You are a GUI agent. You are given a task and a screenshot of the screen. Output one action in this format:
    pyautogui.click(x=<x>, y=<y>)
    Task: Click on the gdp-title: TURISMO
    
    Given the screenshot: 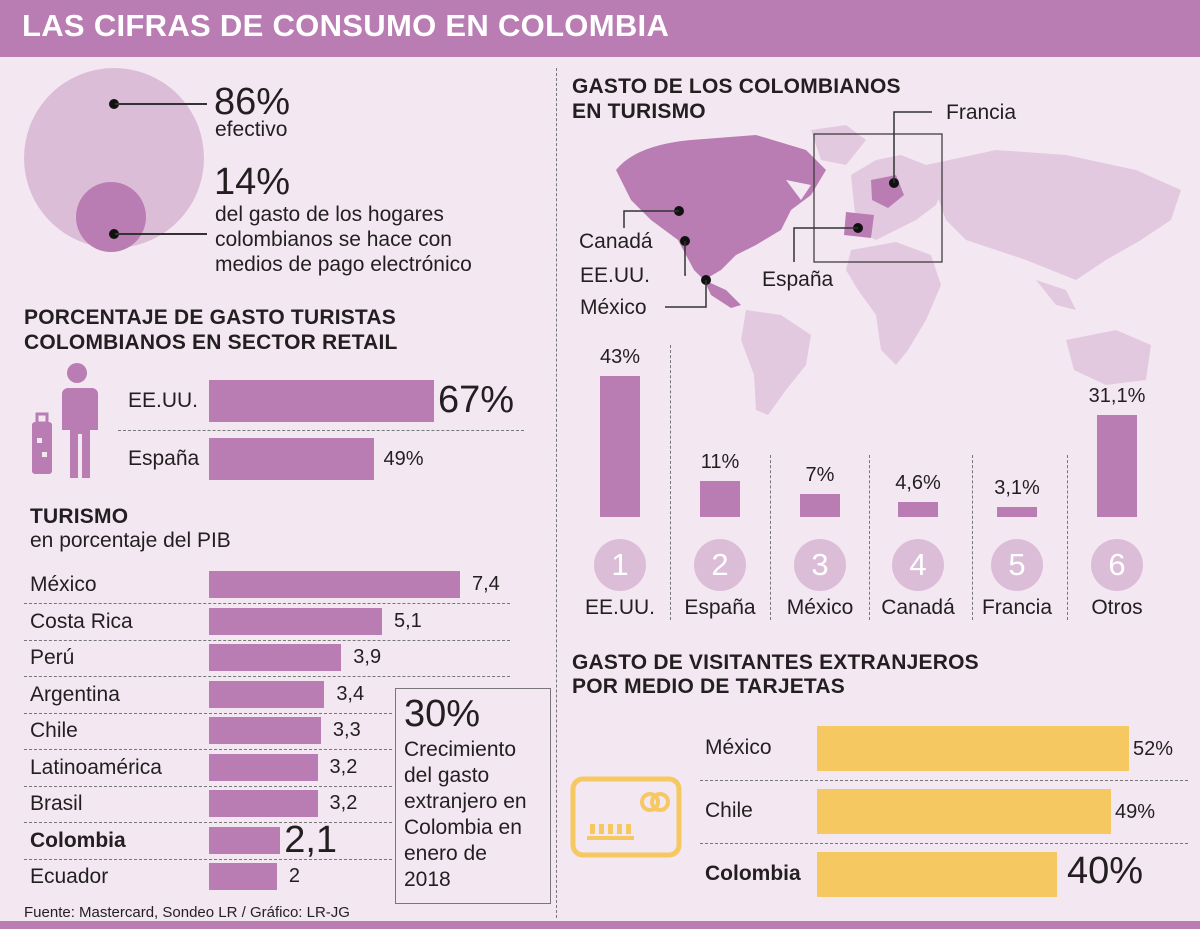 What is the action you would take?
    pyautogui.click(x=79, y=516)
    